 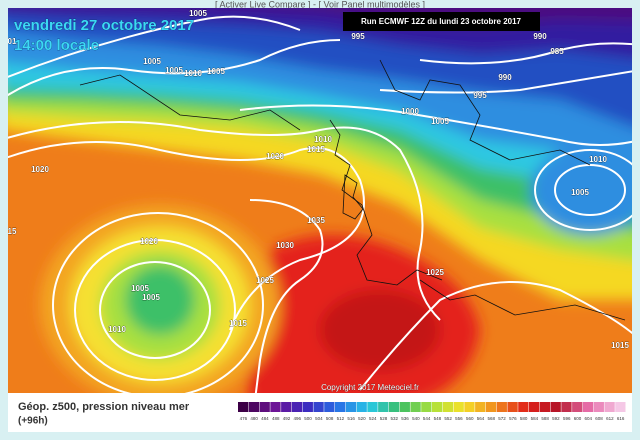 I want to click on scale-label: 596, so click(x=567, y=418).